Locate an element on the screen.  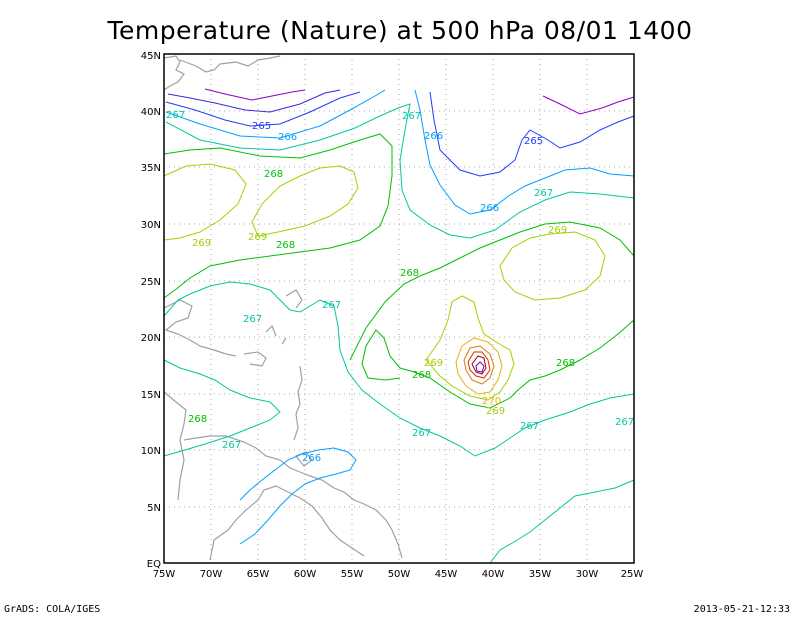
coastline-nova-scotia is located at coordinates (230, 64).